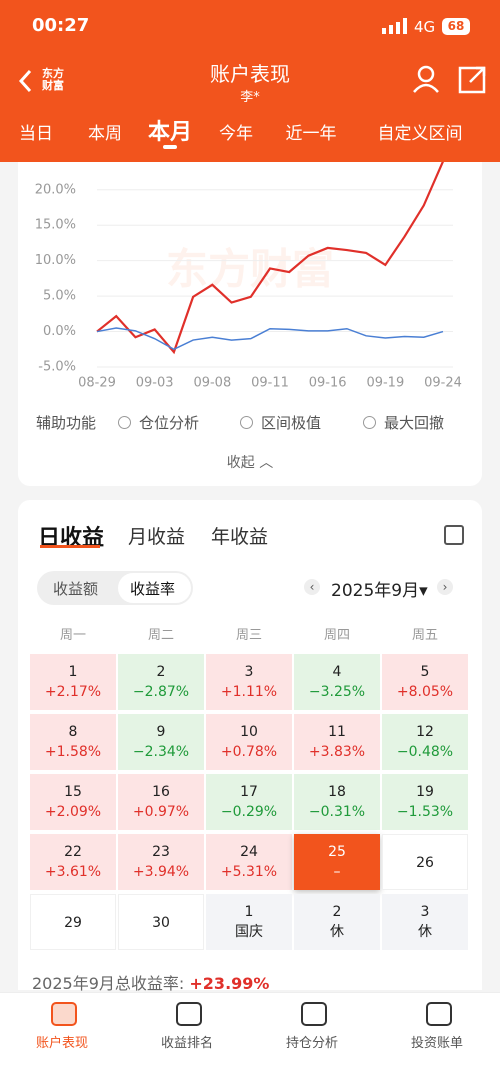 The image size is (500, 1084). What do you see at coordinates (161, 812) in the screenshot?
I see `day-return: +0.97%` at bounding box center [161, 812].